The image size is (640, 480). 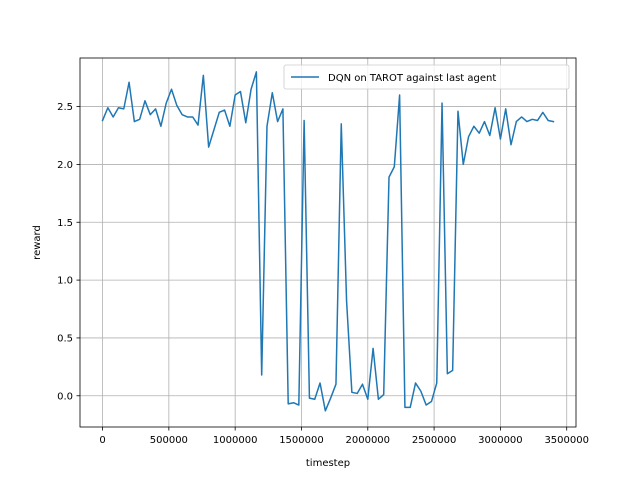 What do you see at coordinates (65, 281) in the screenshot?
I see `y-tick-label: 1.0` at bounding box center [65, 281].